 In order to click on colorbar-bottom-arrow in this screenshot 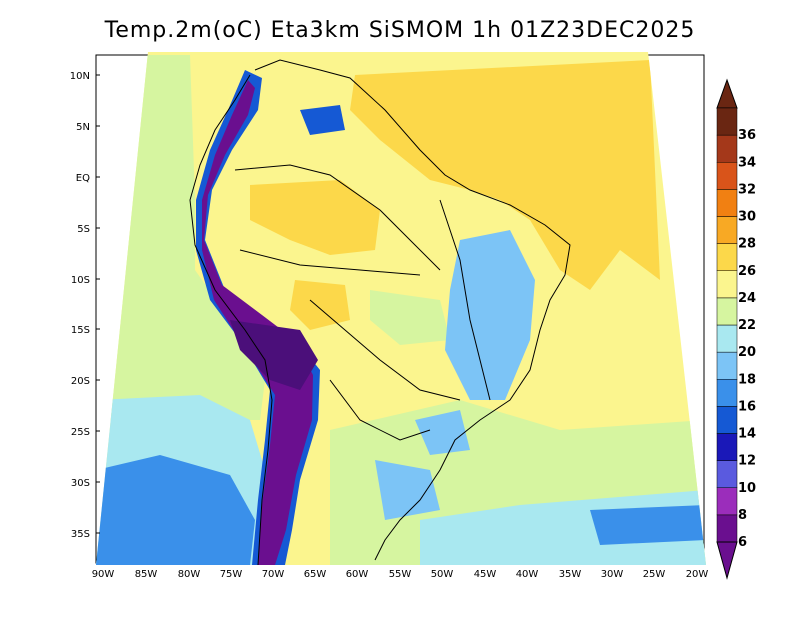, I will do `click(727, 560)`.